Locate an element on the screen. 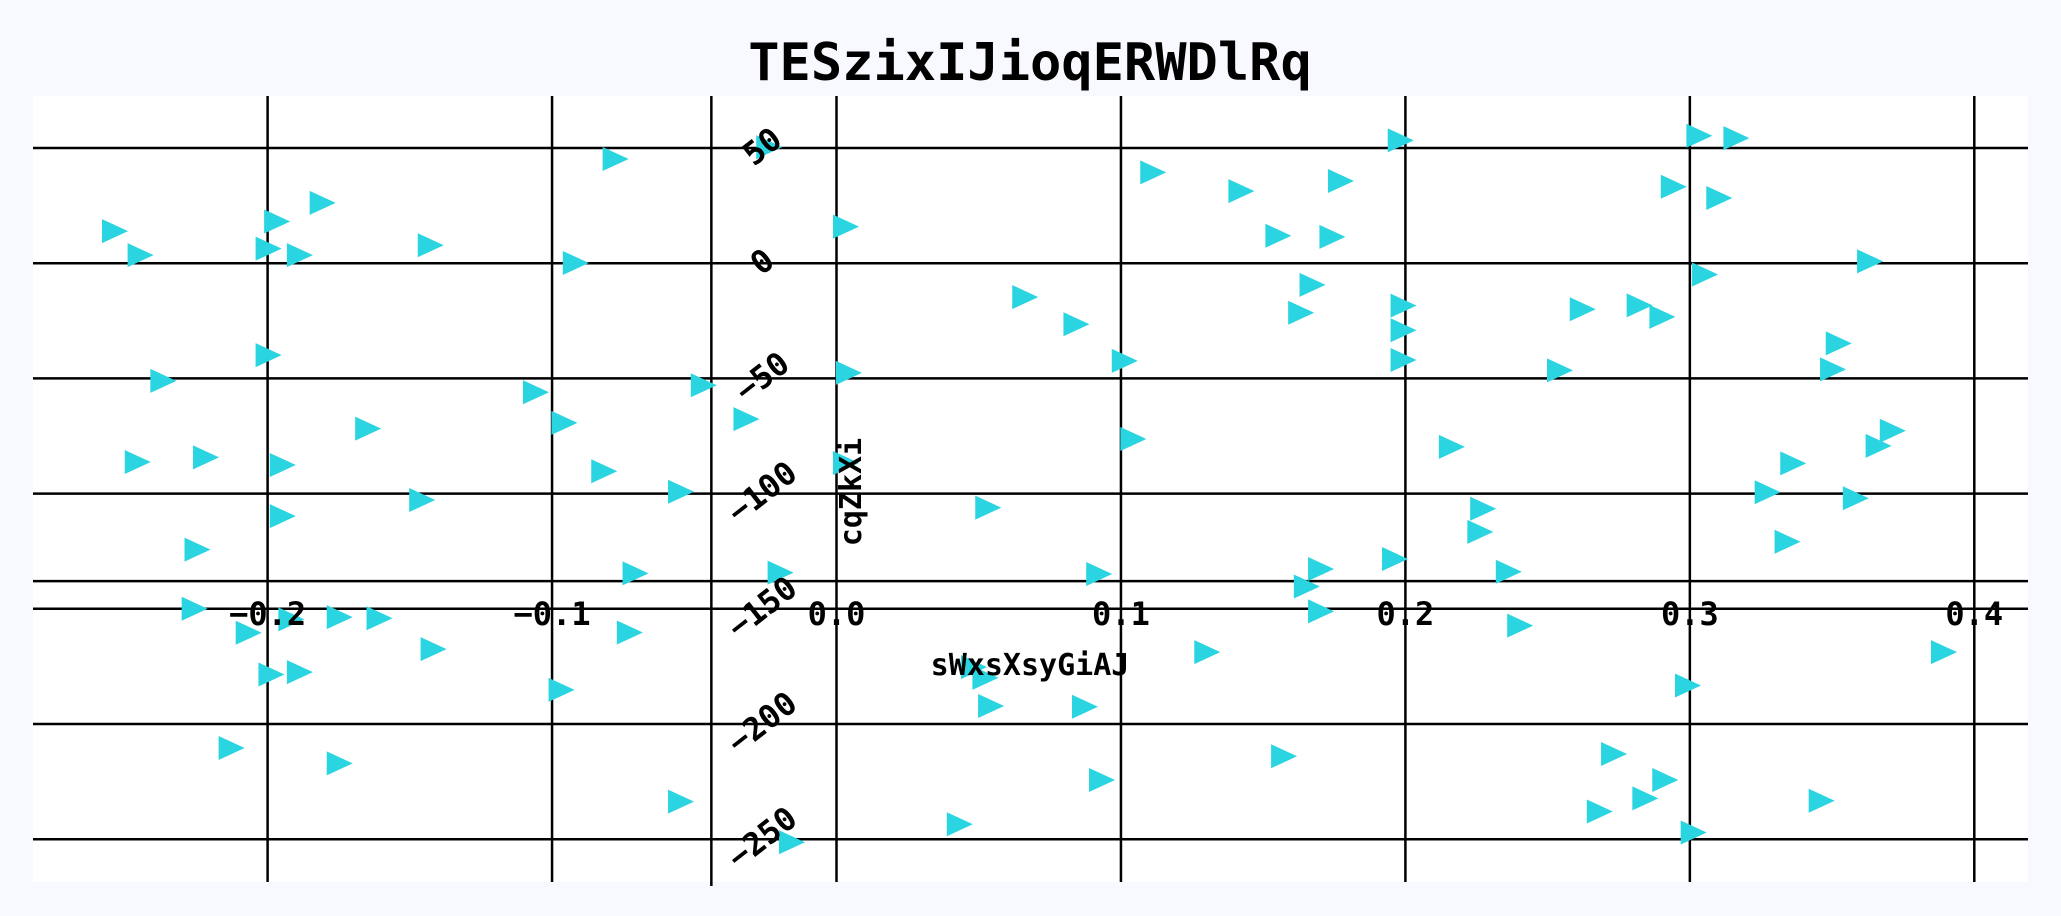 Image resolution: width=2061 pixels, height=916 pixels. x-tick-label: 0.1 is located at coordinates (1121, 614).